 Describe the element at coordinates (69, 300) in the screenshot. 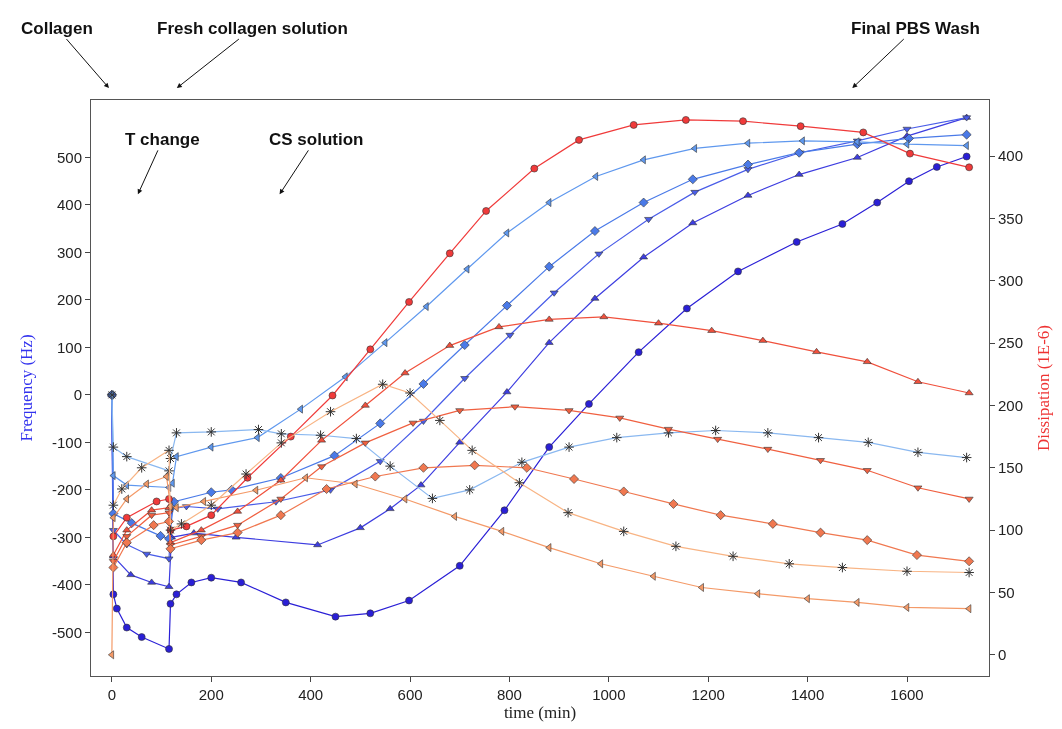

I see `y-tick-label: 200` at that location.